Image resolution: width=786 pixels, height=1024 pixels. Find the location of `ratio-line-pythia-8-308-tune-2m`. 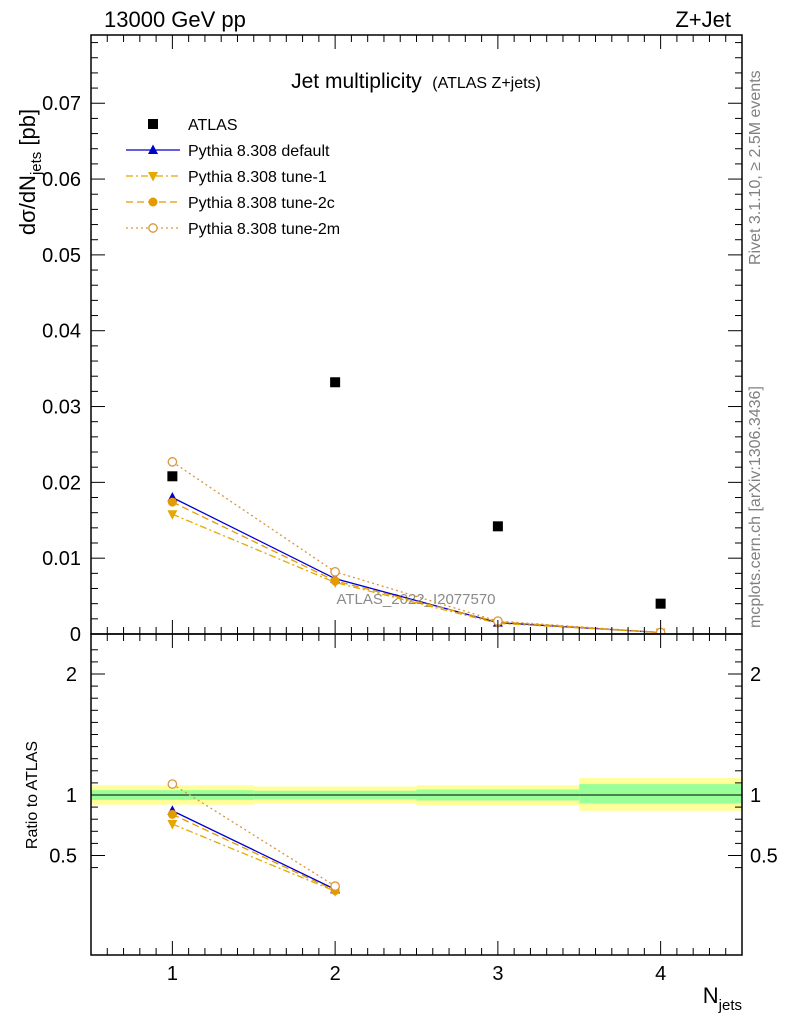

ratio-line-pythia-8-308-tune-2m is located at coordinates (254, 835).